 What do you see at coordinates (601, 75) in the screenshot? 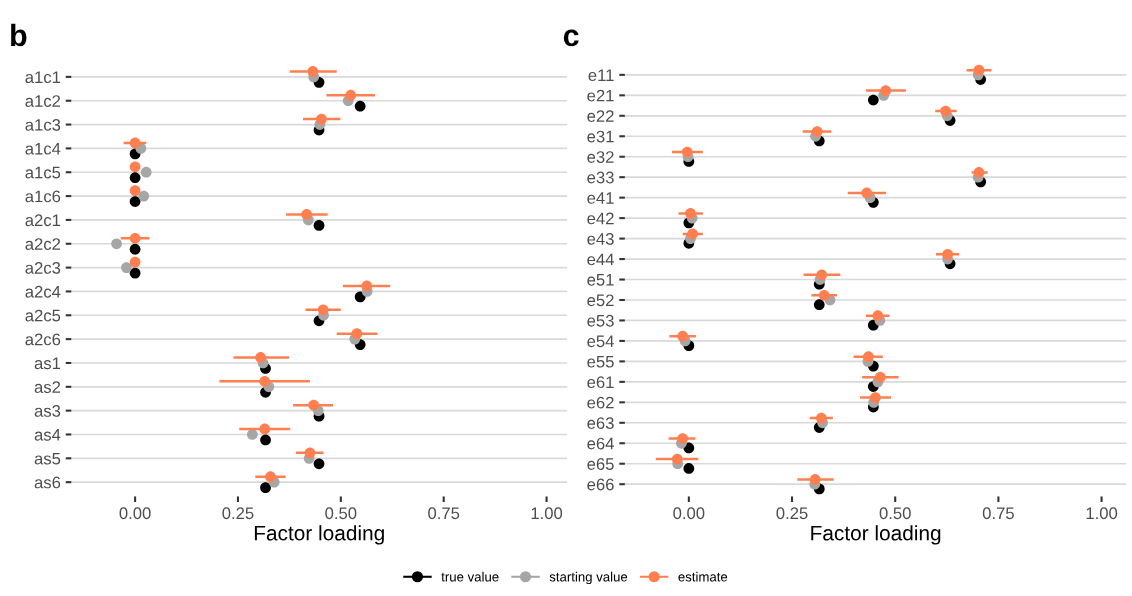
I see `y-tick-label: e11` at bounding box center [601, 75].